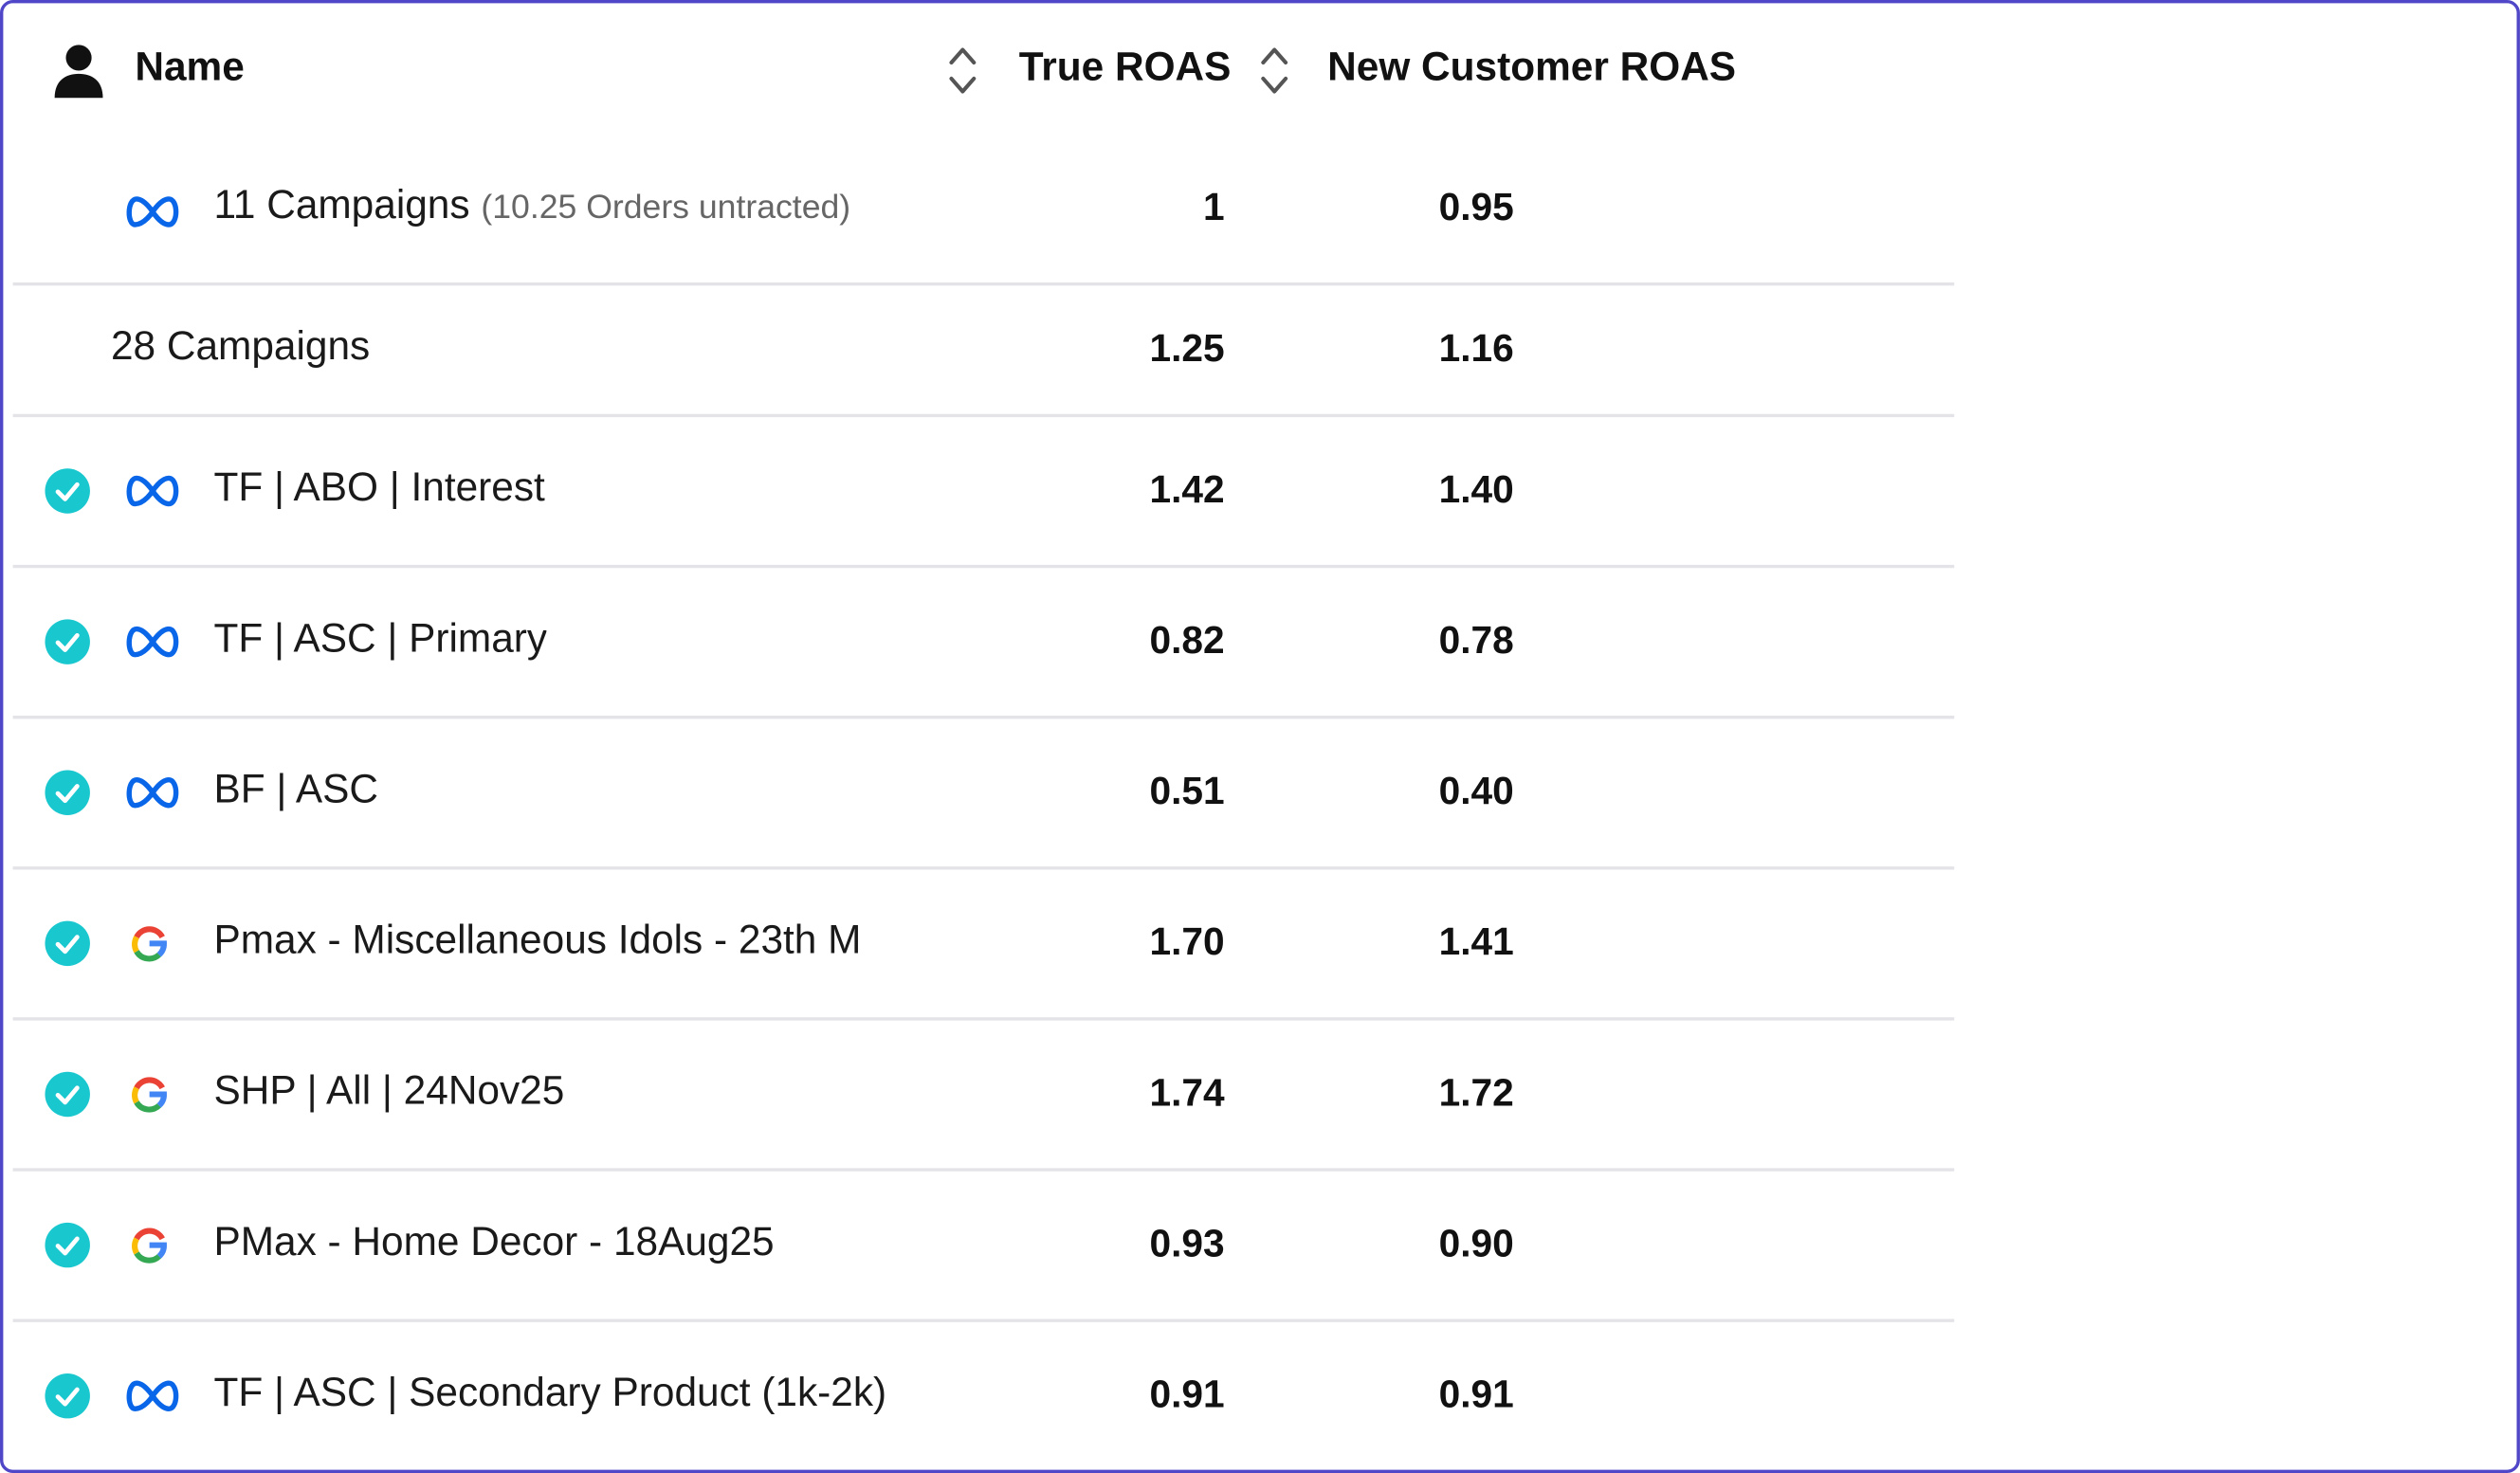 This screenshot has width=2520, height=1473. Describe the element at coordinates (1476, 1395) in the screenshot. I see `new-customer-roas-value: 0.91` at that location.